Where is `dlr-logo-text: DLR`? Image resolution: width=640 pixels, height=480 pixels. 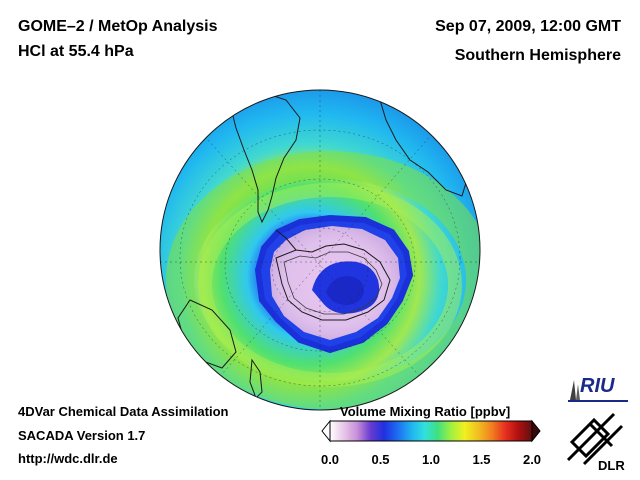 dlr-logo-text: DLR is located at coordinates (611, 465).